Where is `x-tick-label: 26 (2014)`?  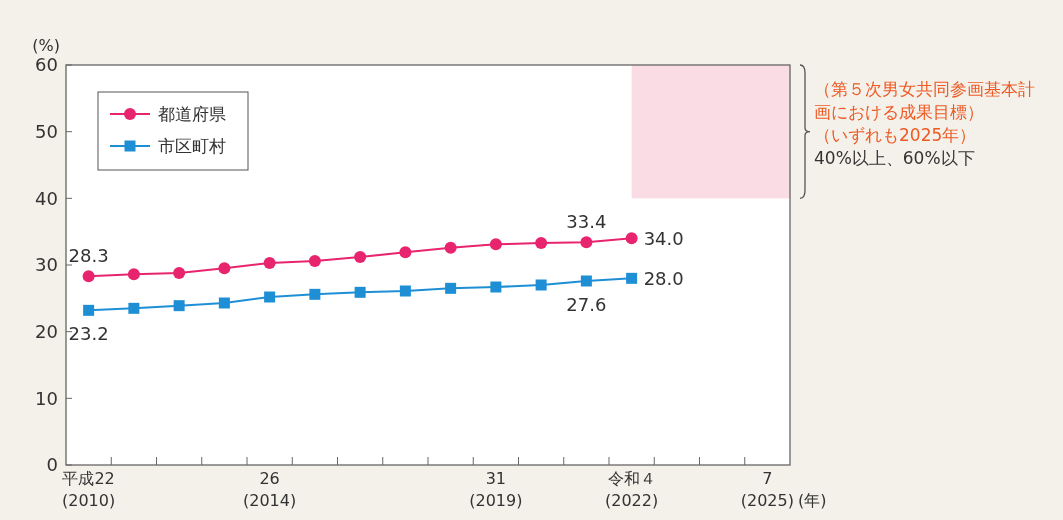
x-tick-label: 26 (2014) is located at coordinates (270, 489).